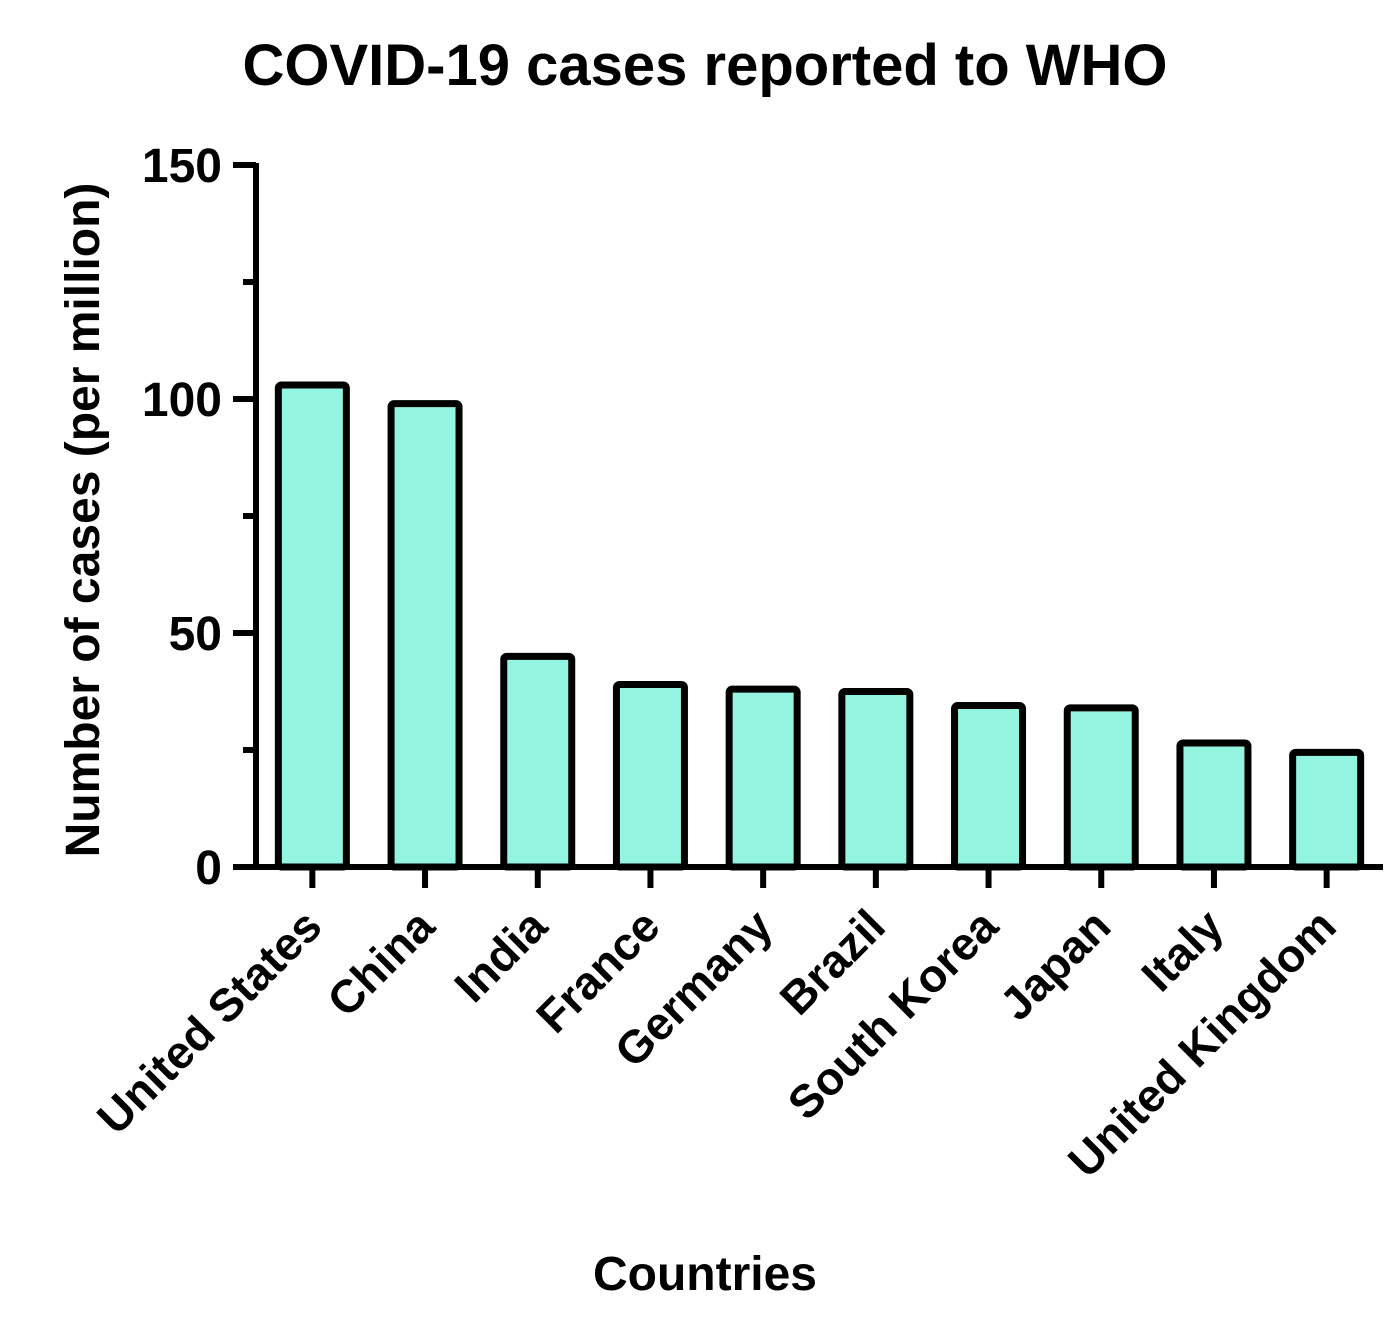  What do you see at coordinates (763, 778) in the screenshot?
I see `bar-germany` at bounding box center [763, 778].